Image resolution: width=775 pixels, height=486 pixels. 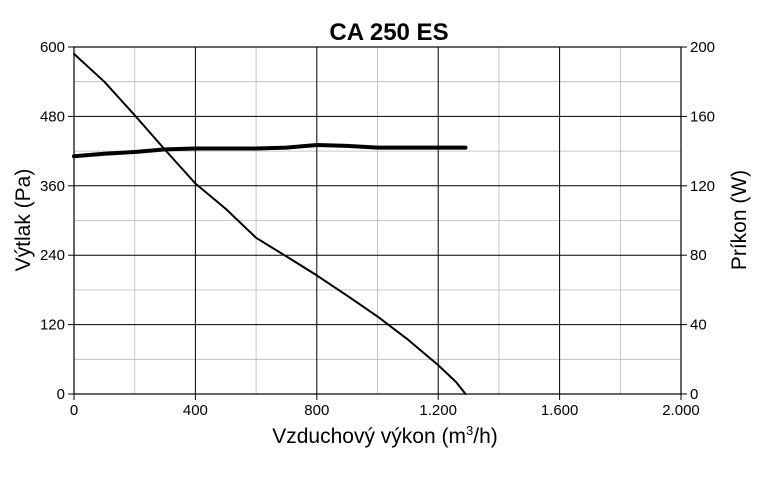 What do you see at coordinates (52, 186) in the screenshot?
I see `left-tick-label: 360` at bounding box center [52, 186].